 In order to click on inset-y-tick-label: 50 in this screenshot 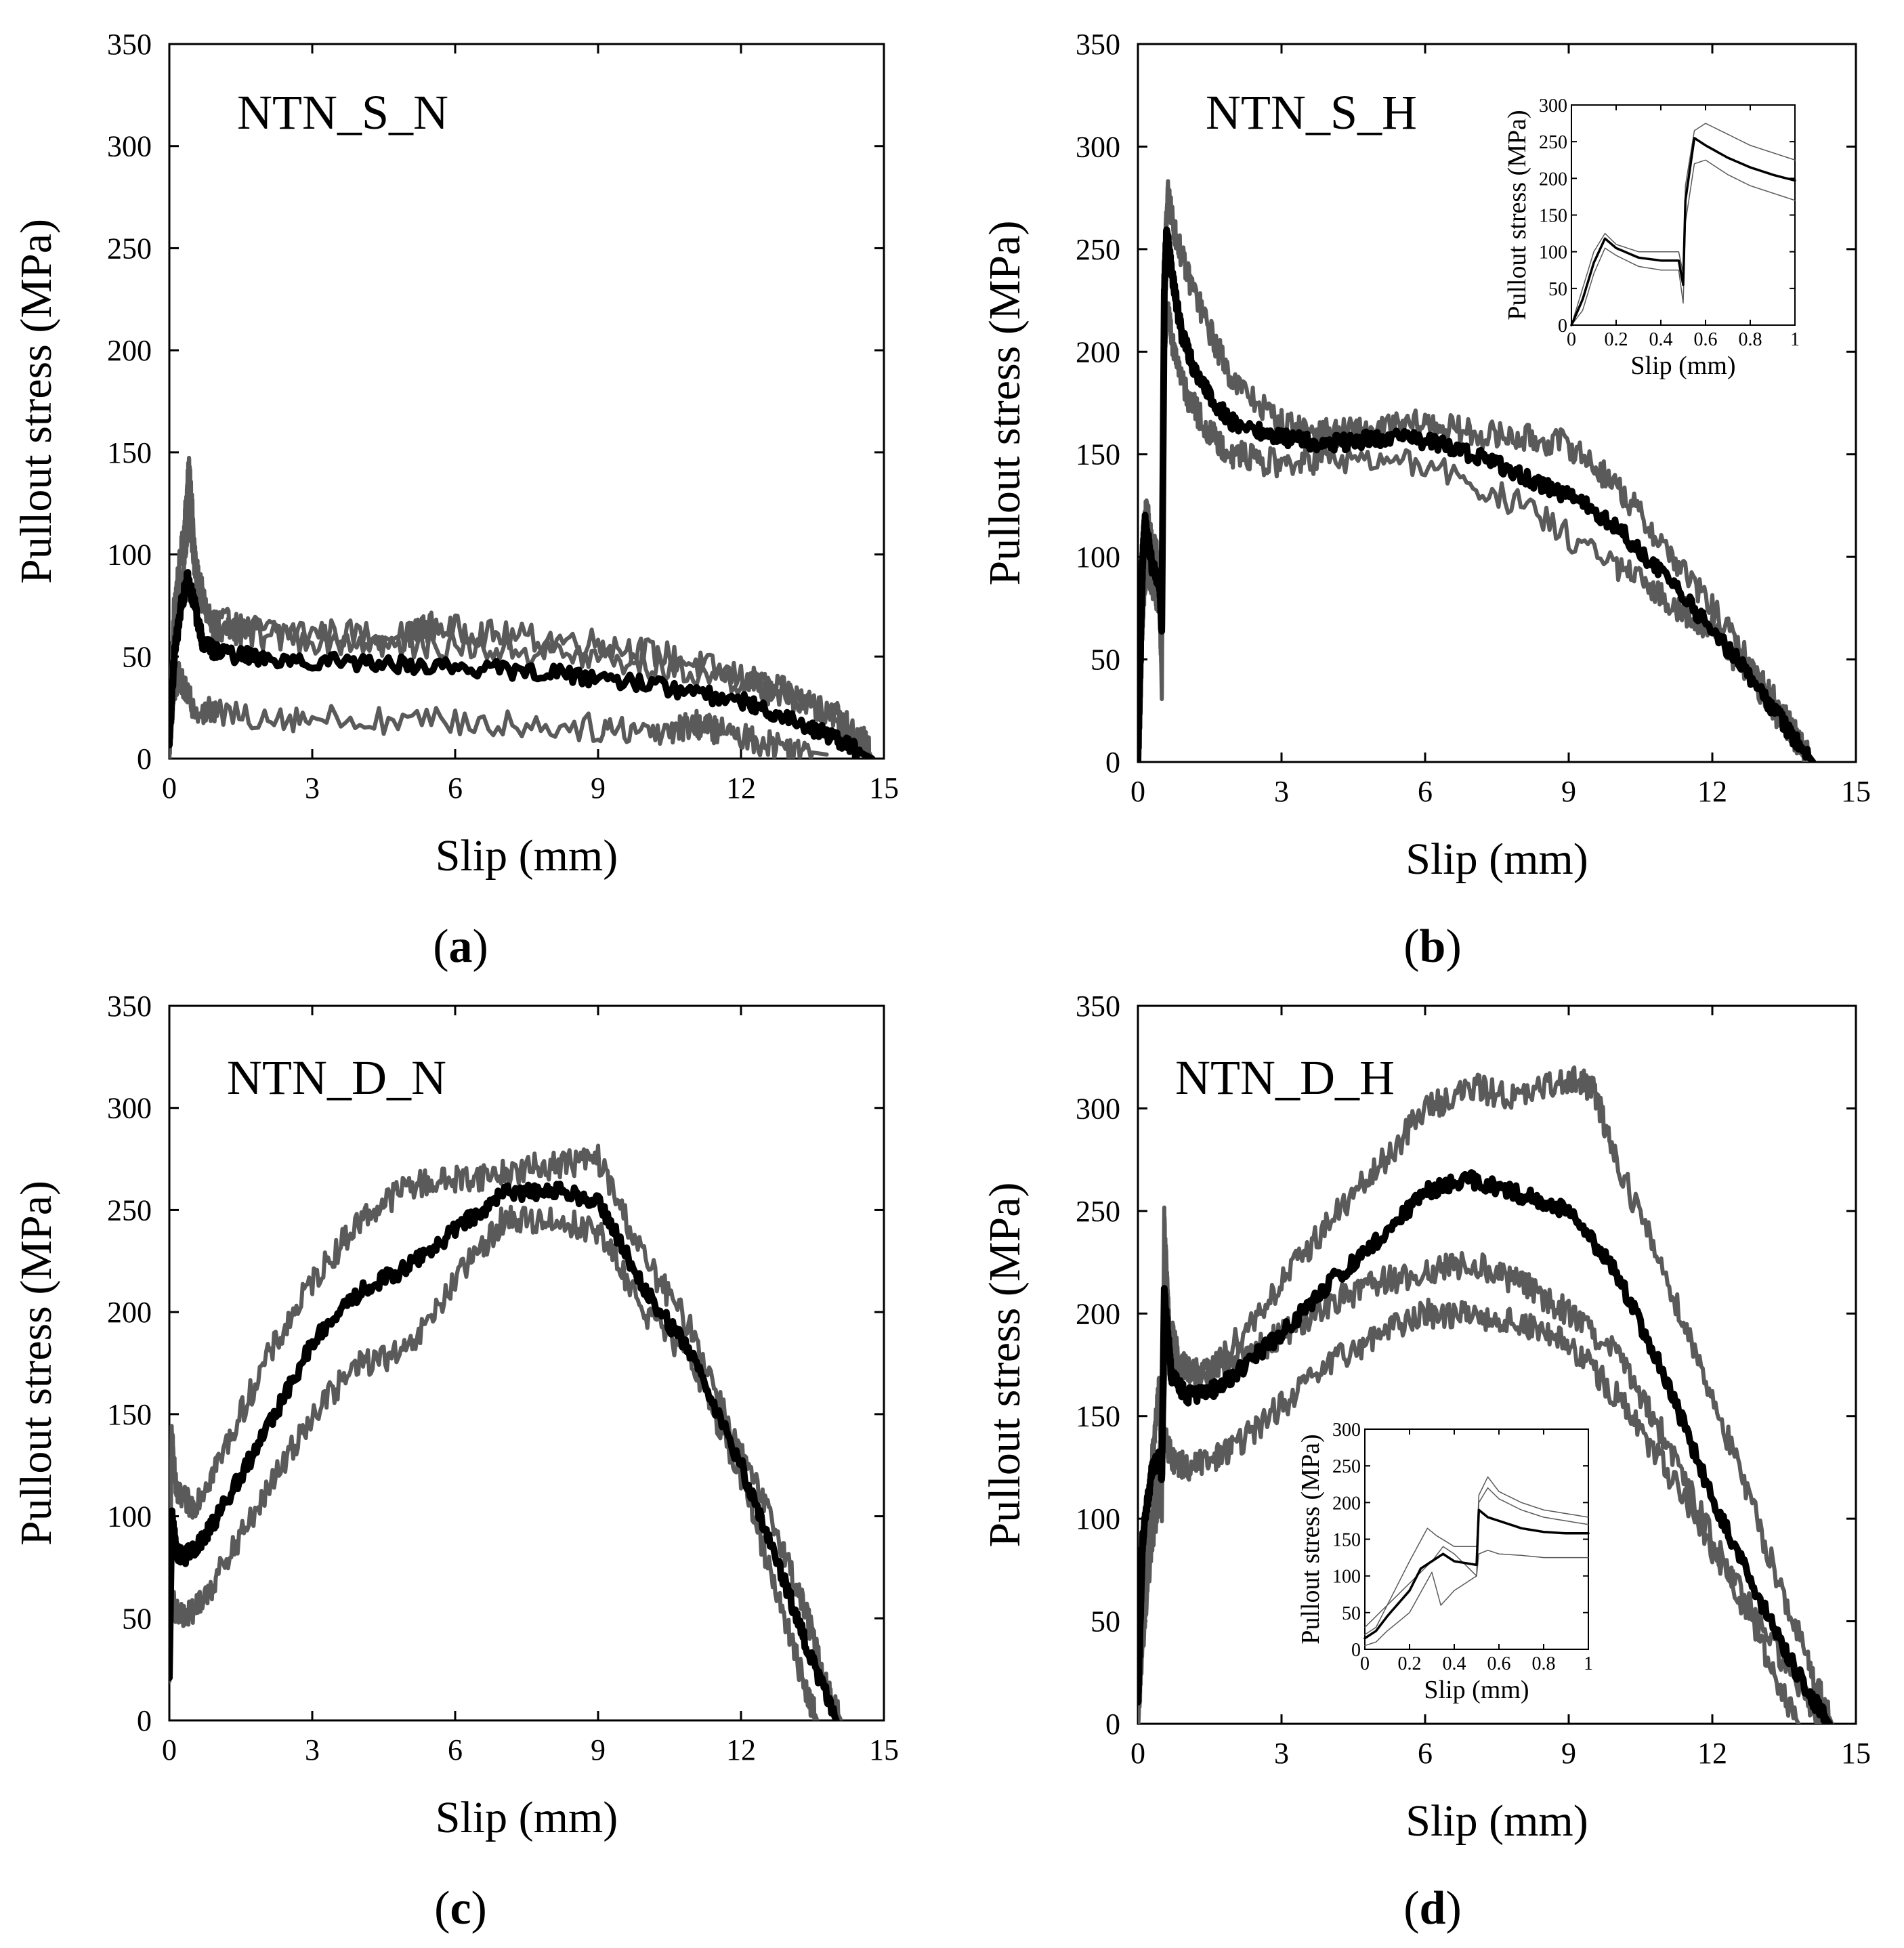, I will do `click(1557, 289)`.